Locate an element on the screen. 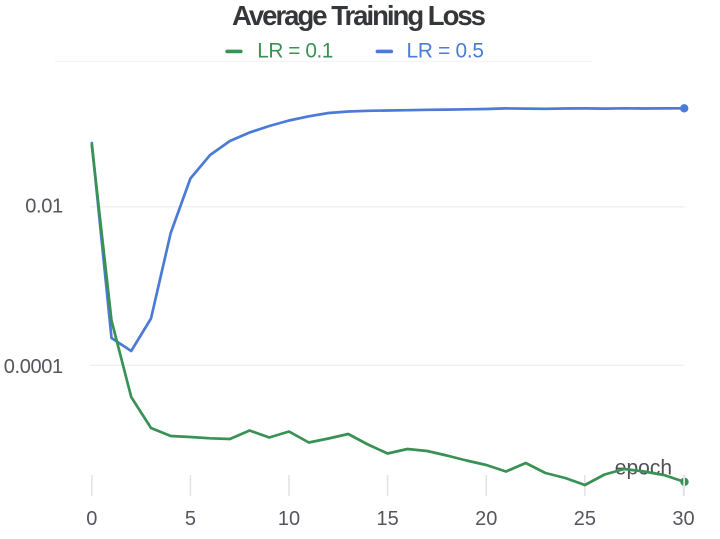  svg-text: 15 is located at coordinates (387, 519).